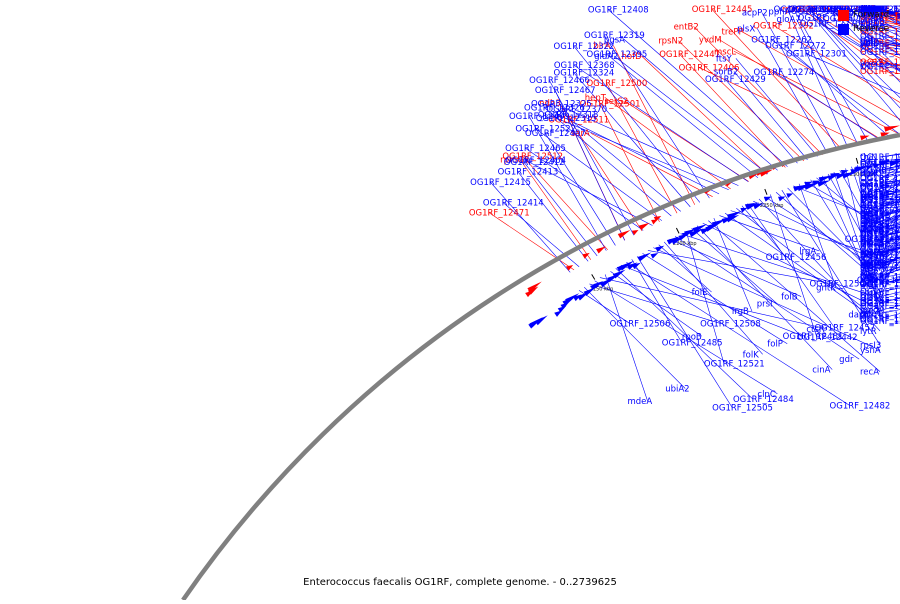  I want to click on gene-label: OG1RF_12436, so click(880, 229).